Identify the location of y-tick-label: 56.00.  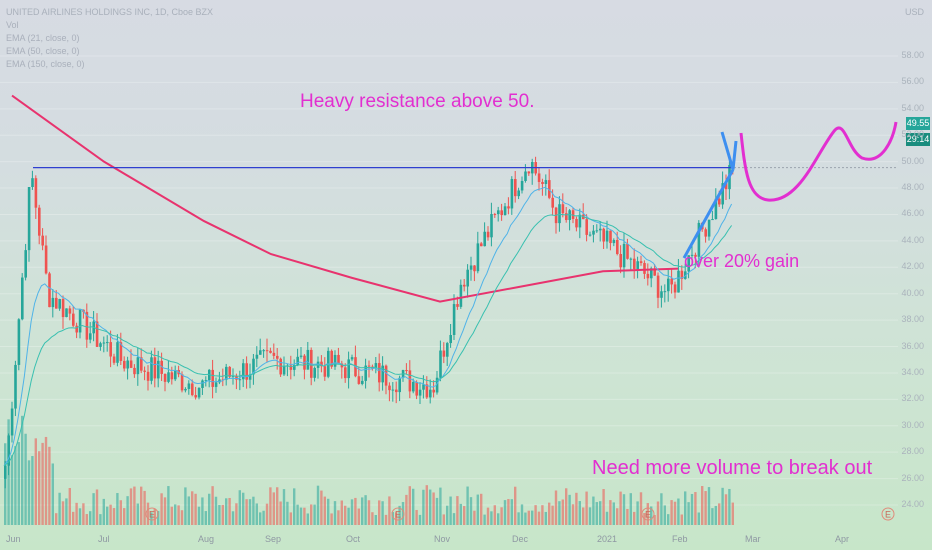
(912, 81).